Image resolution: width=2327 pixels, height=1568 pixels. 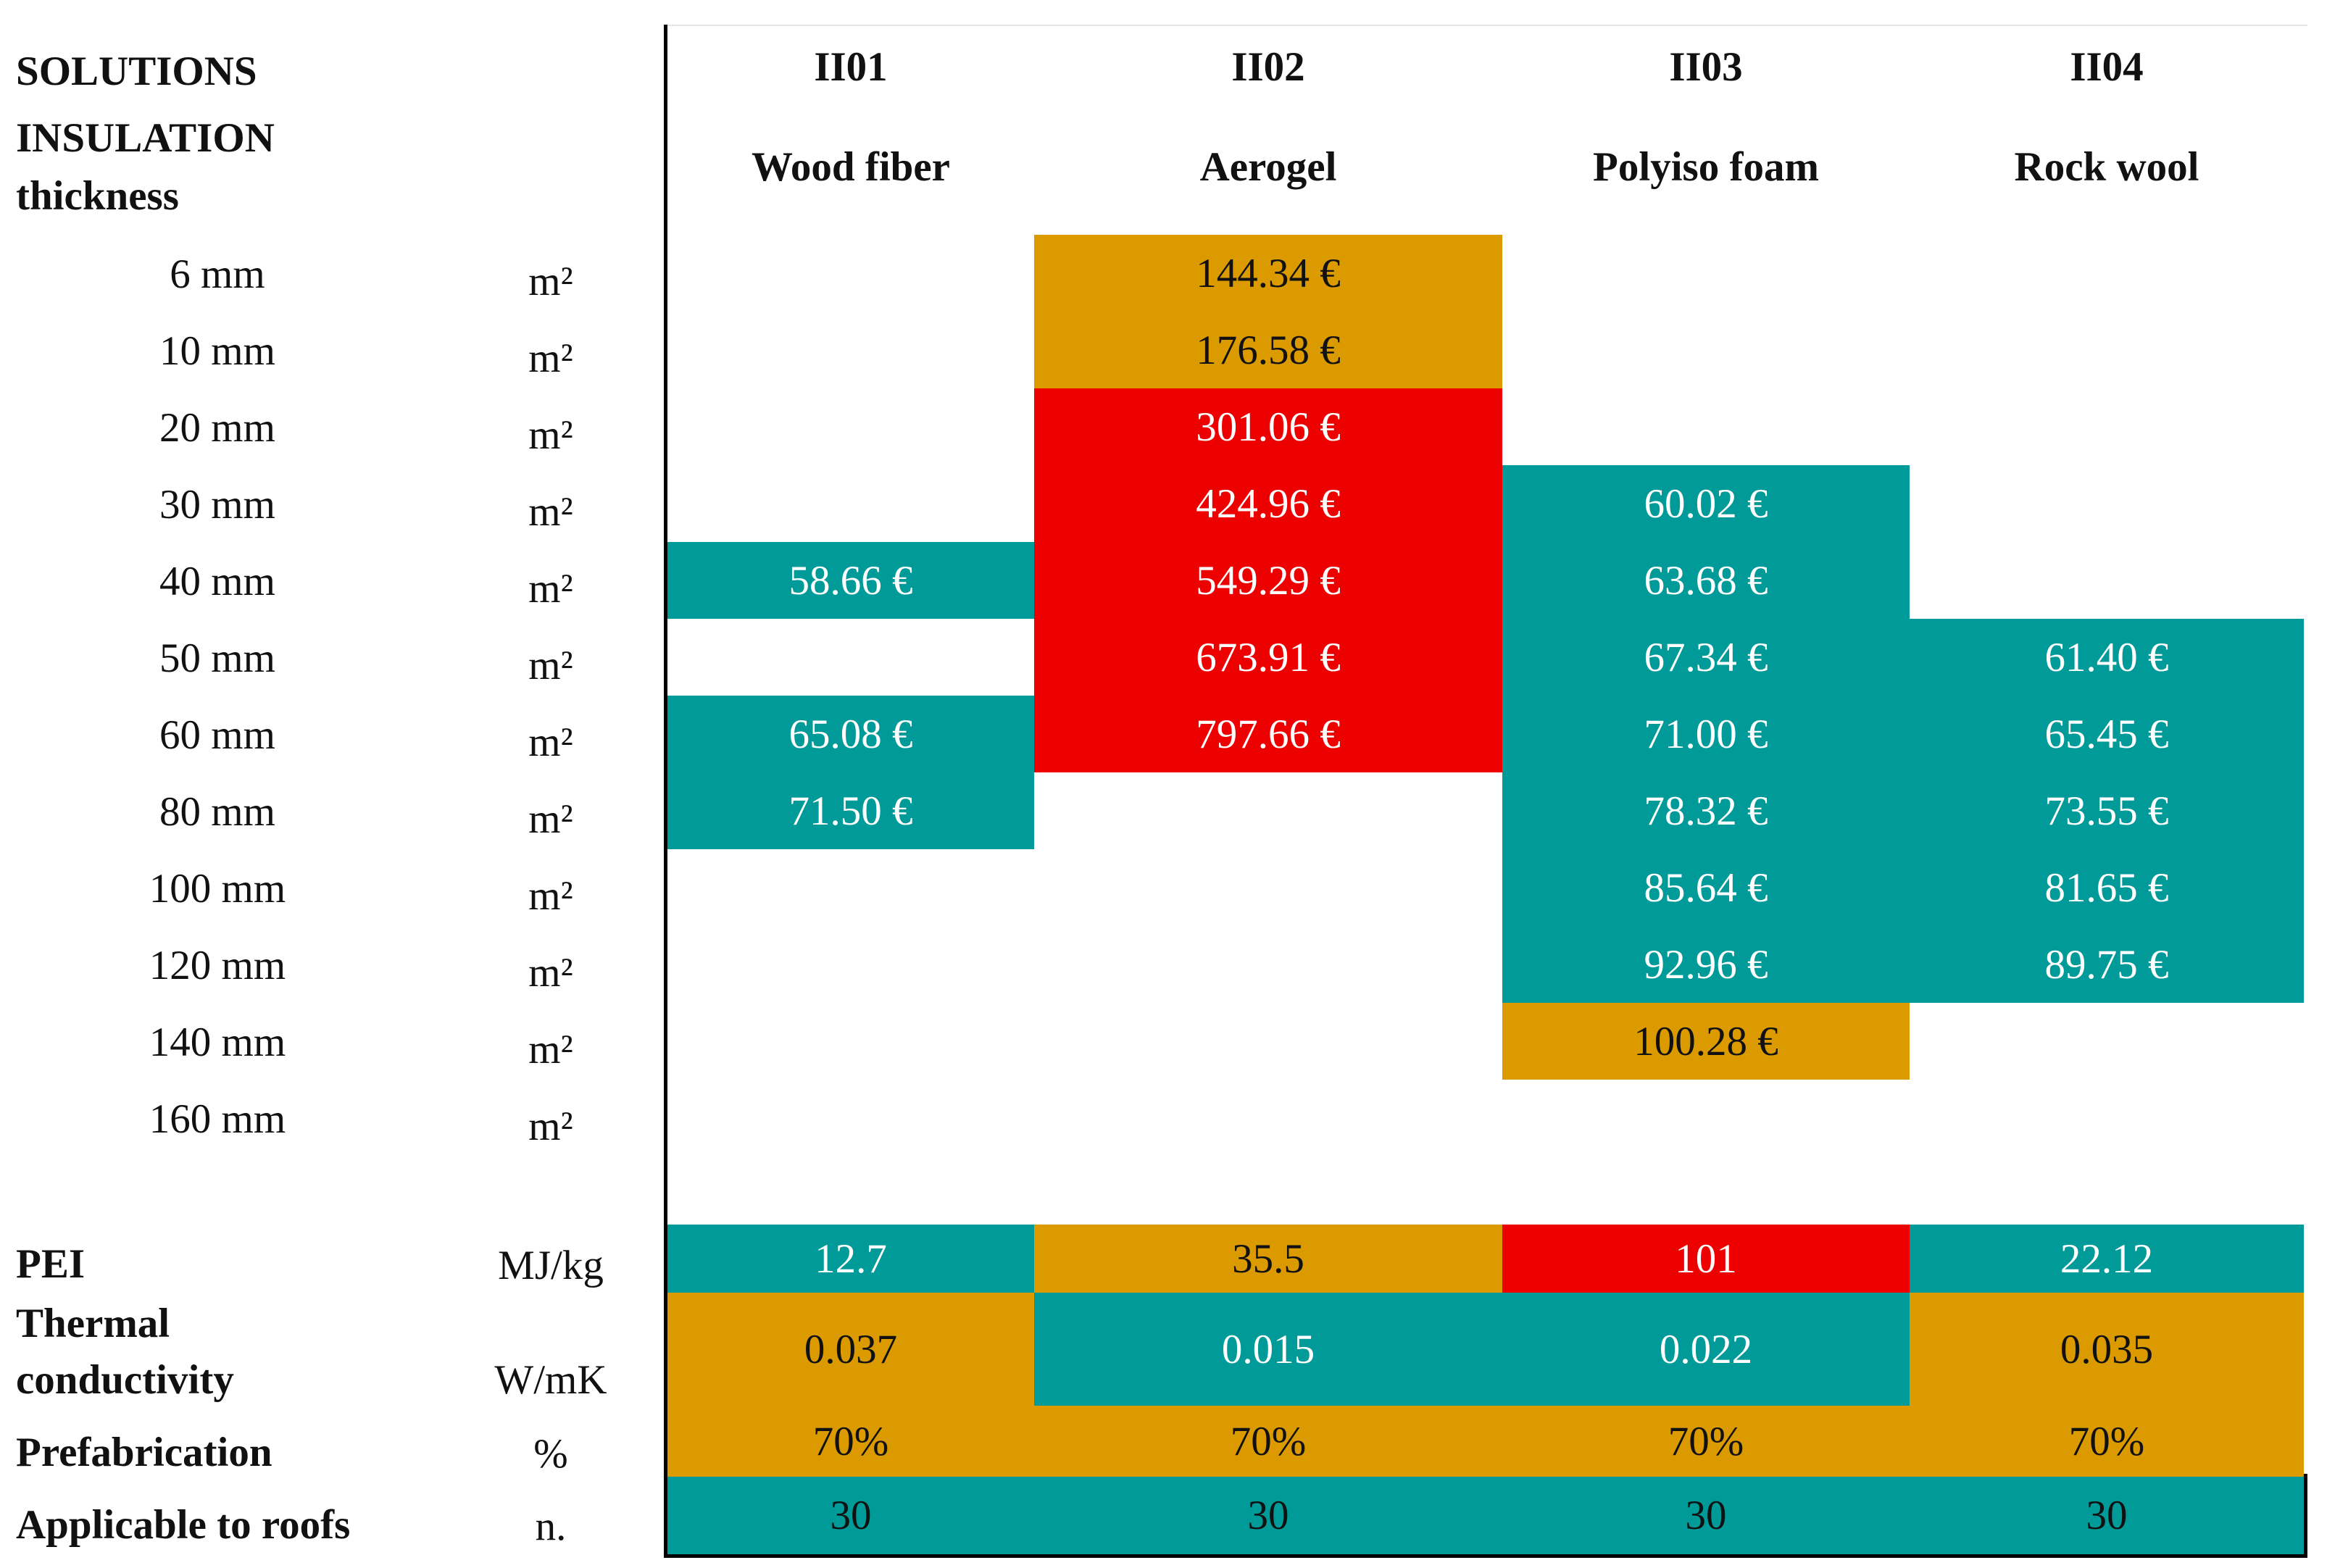 I want to click on price-cell: 92.96 €, so click(x=1706, y=964).